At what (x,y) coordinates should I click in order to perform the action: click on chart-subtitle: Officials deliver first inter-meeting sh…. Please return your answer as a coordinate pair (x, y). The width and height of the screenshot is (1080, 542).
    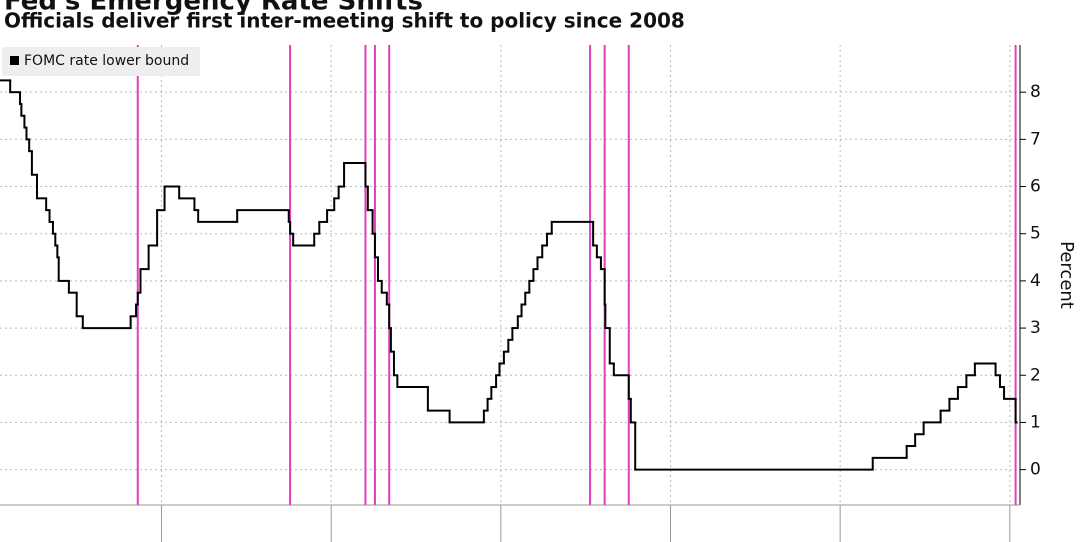
    Looking at the image, I should click on (344, 21).